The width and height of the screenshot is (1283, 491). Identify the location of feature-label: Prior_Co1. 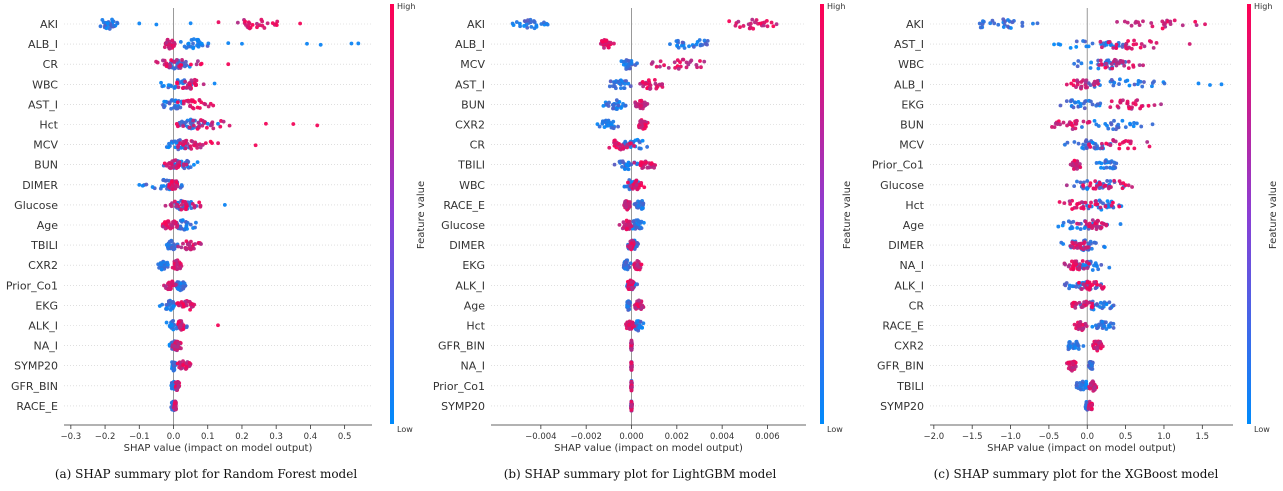
(32, 285).